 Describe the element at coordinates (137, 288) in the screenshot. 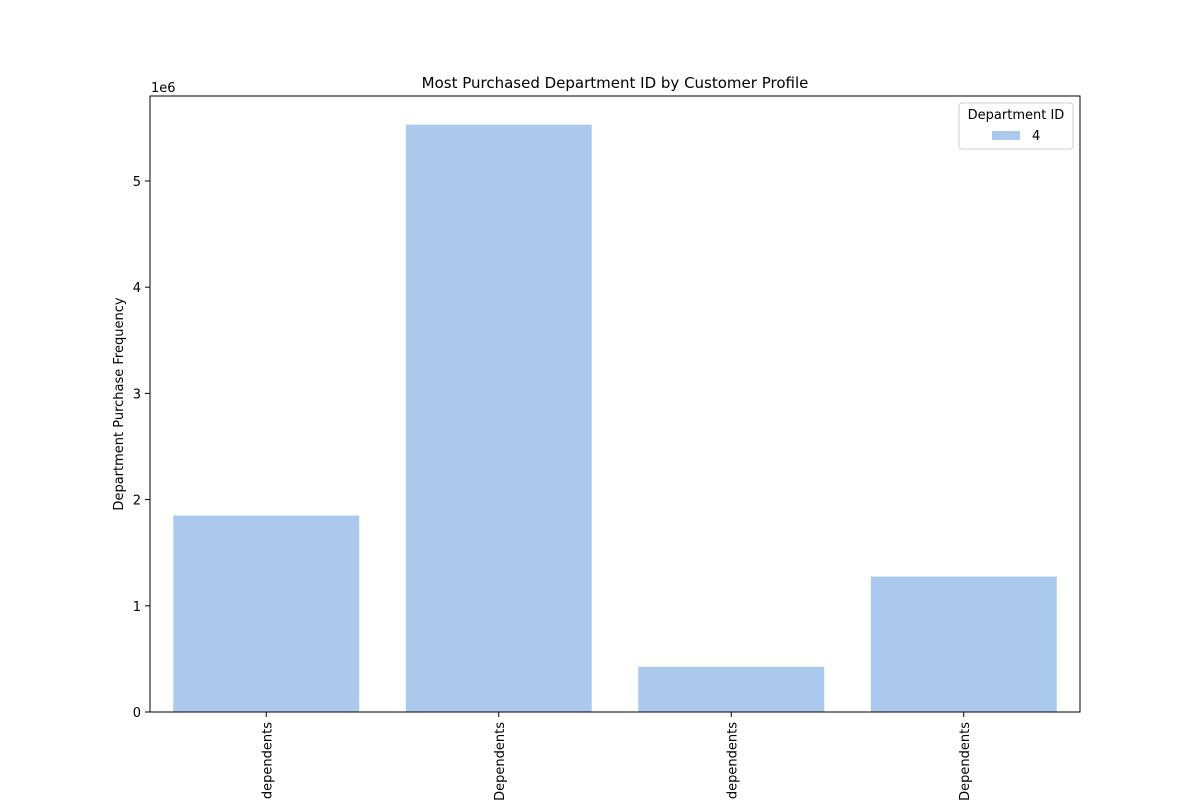

I see `y-tick-label: 4` at that location.